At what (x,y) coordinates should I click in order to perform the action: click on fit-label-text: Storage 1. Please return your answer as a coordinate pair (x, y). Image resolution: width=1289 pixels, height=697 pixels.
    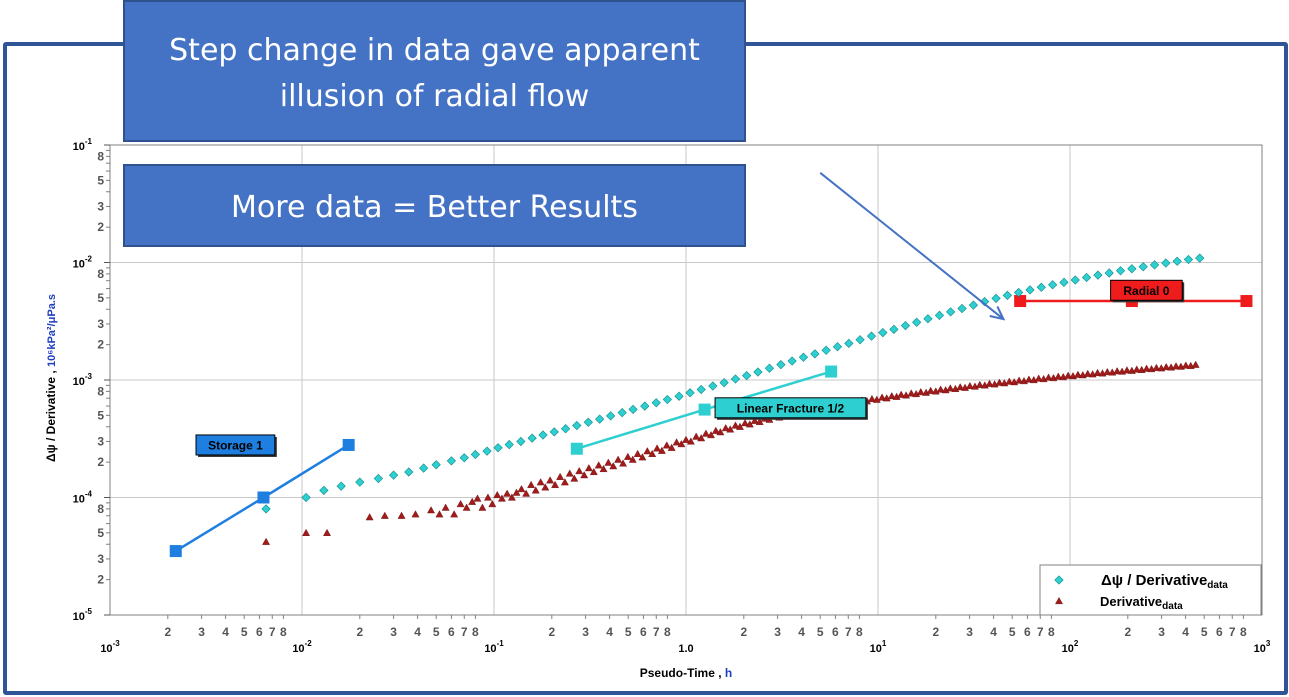
    Looking at the image, I should click on (235, 445).